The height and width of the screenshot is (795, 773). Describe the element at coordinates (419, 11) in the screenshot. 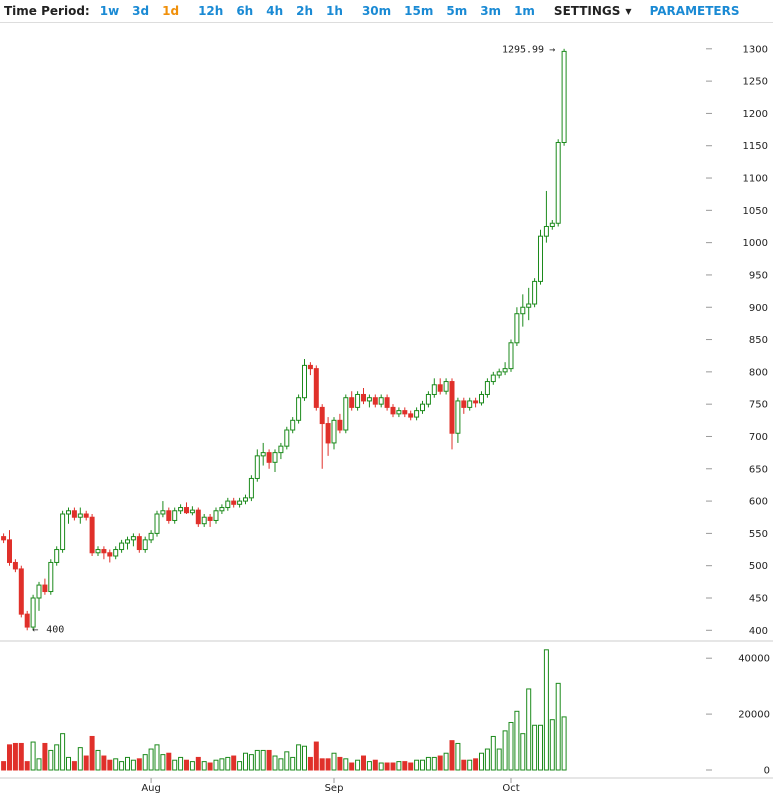

I see `period-15m: 15m` at that location.